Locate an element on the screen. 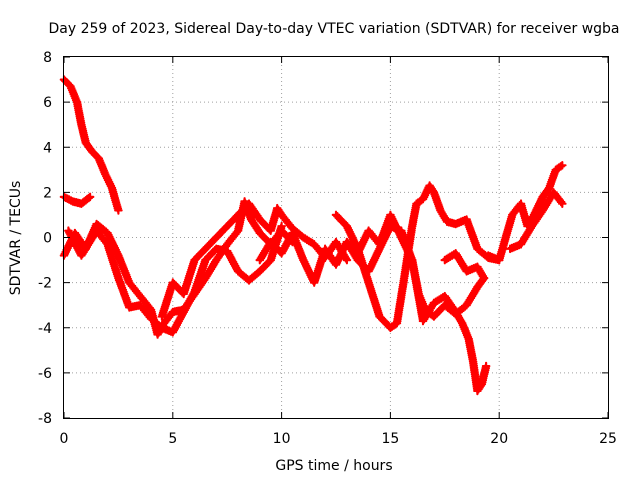  x-tick-label: 25 is located at coordinates (608, 439).